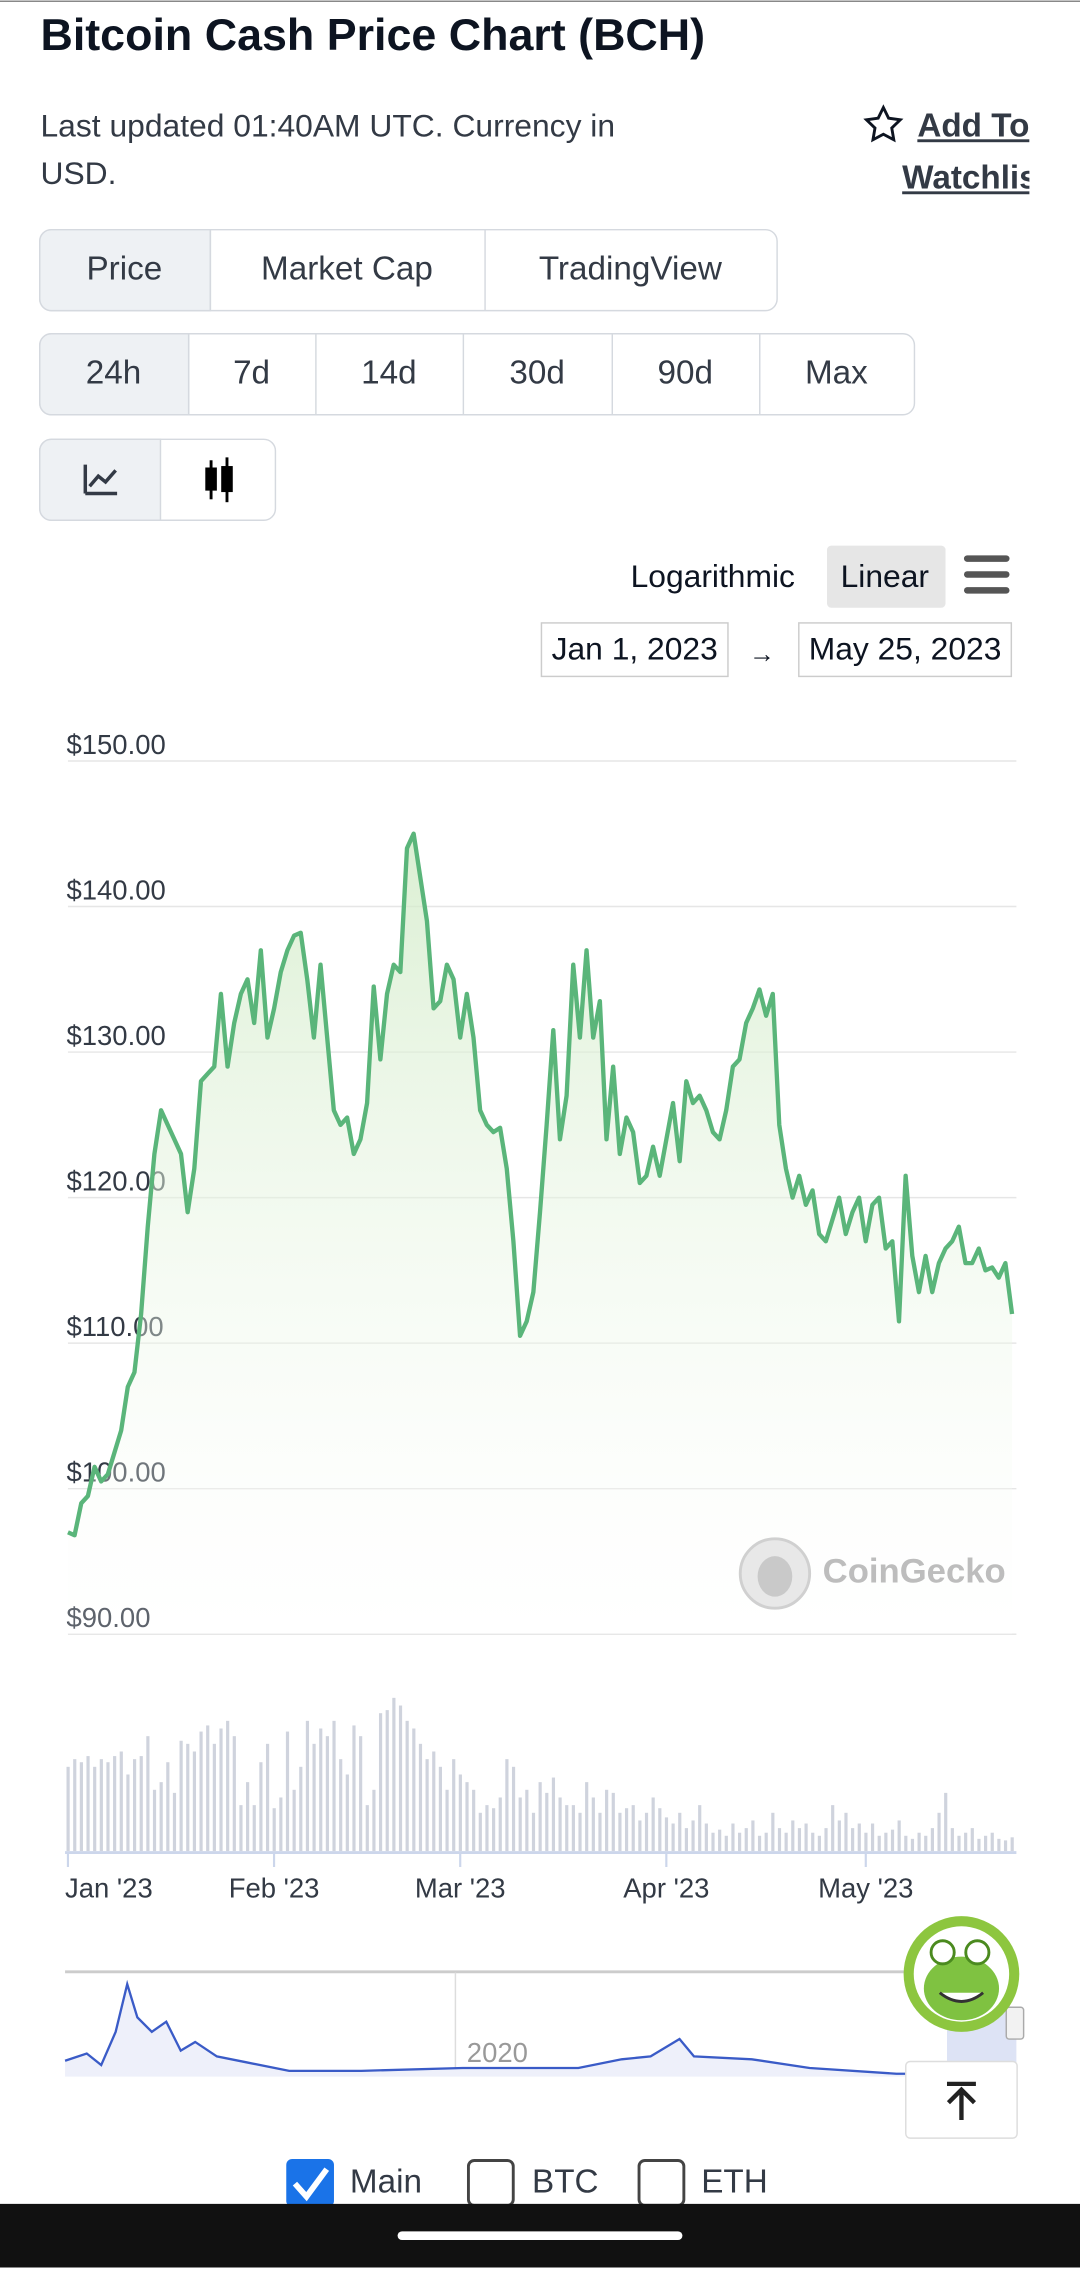  I want to click on date-to: May 25, 2023, so click(905, 649).